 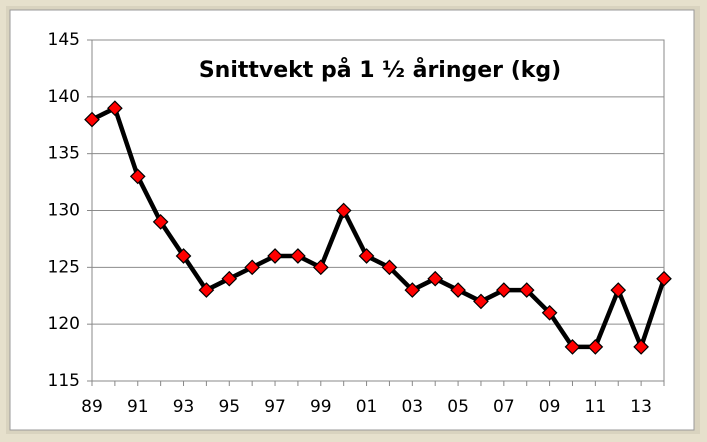 What do you see at coordinates (275, 407) in the screenshot?
I see `x-tick-label: 97` at bounding box center [275, 407].